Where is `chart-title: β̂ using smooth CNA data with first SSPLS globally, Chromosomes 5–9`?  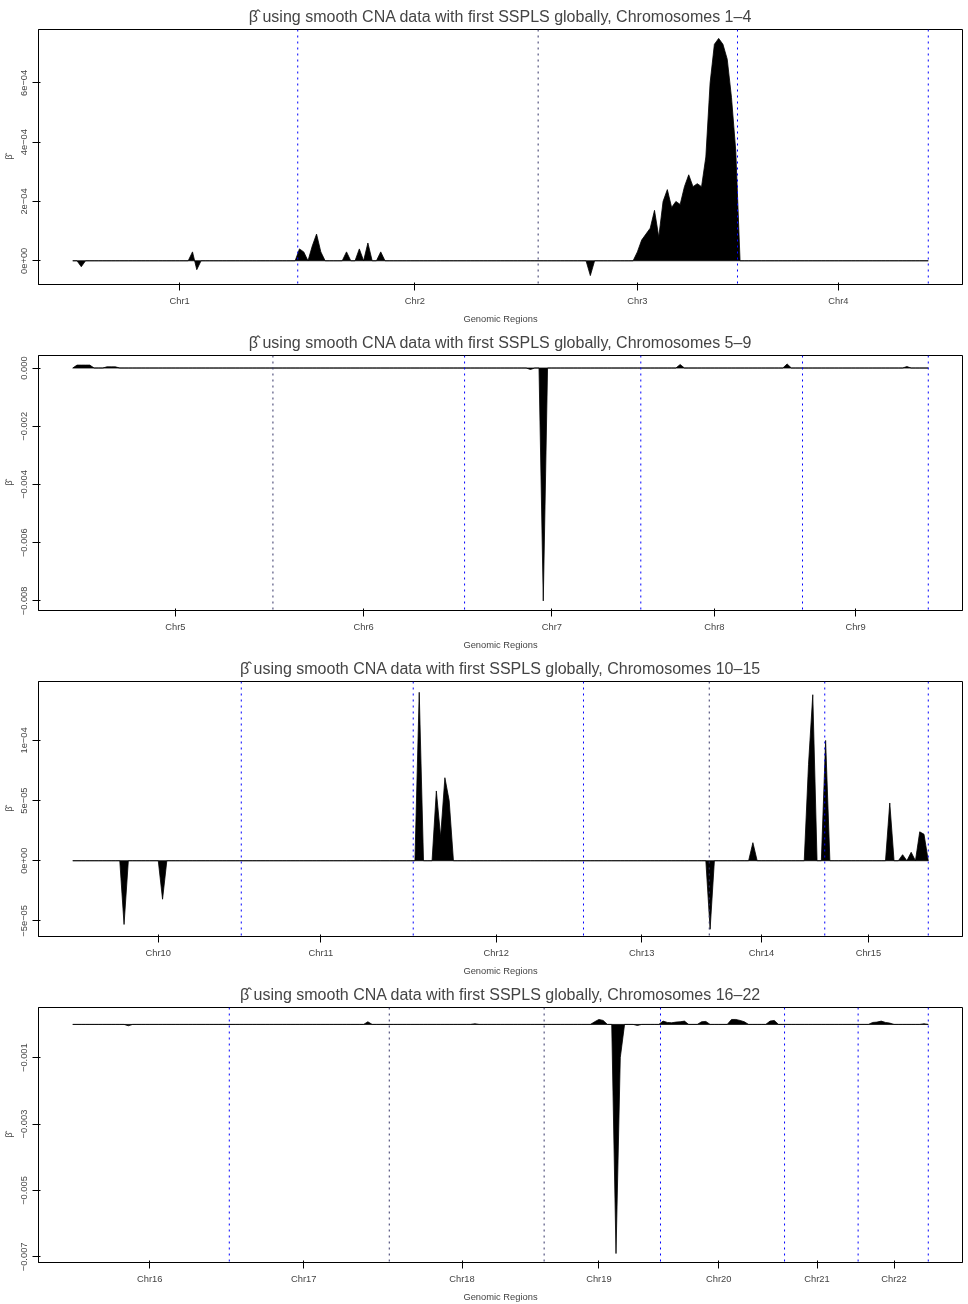
chart-title: β̂ using smooth CNA data with first SSPLS globally, Chromosomes 5–9 is located at coordinates (500, 342).